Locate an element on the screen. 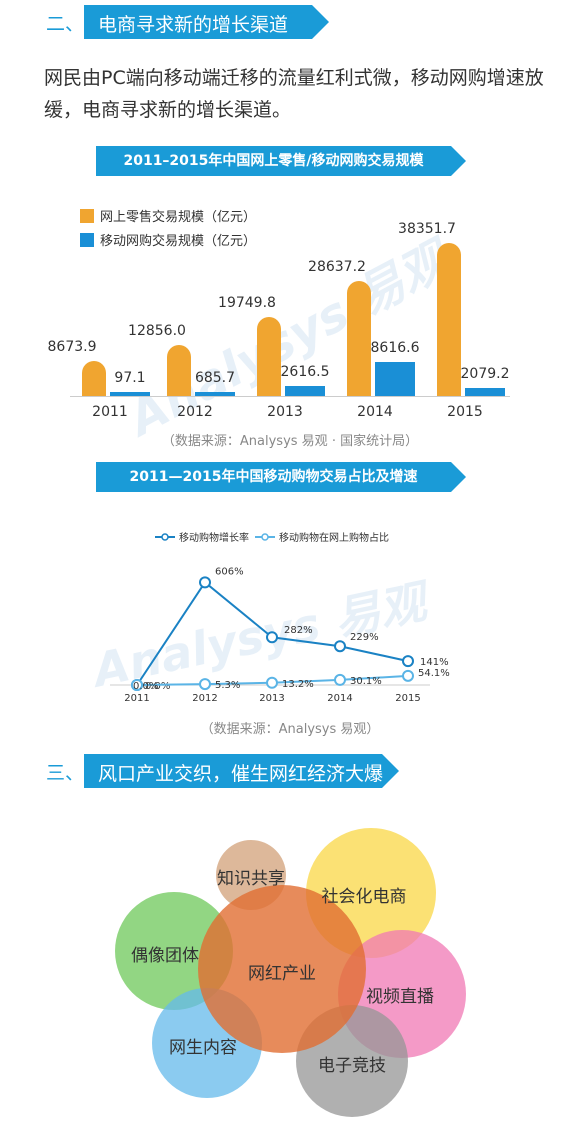 The width and height of the screenshot is (580, 1137). data-label: 282% is located at coordinates (298, 630).